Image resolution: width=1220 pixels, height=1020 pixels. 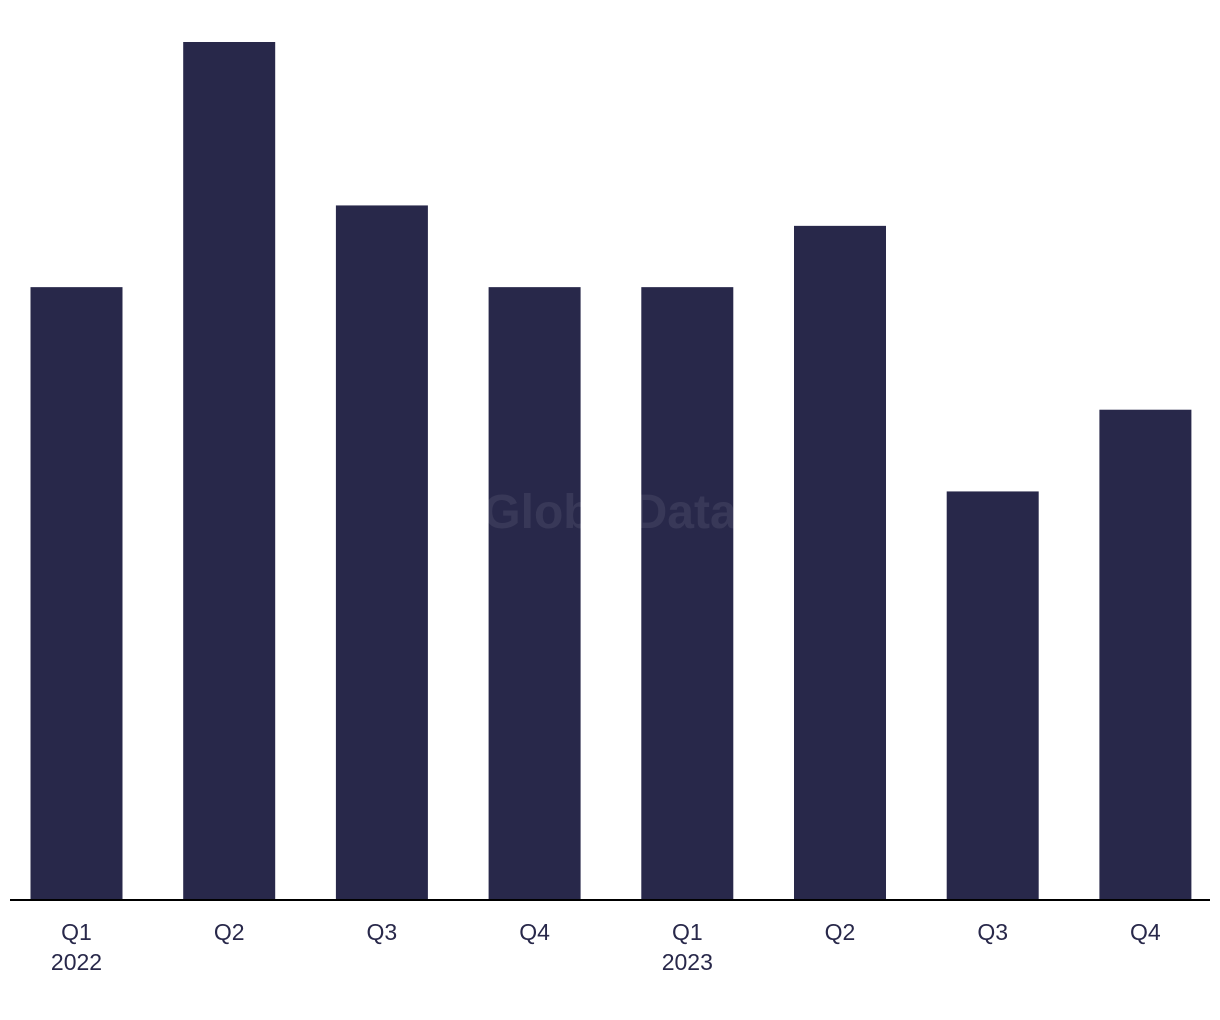 What do you see at coordinates (76, 962) in the screenshot?
I see `x-tick-year-label: 2022` at bounding box center [76, 962].